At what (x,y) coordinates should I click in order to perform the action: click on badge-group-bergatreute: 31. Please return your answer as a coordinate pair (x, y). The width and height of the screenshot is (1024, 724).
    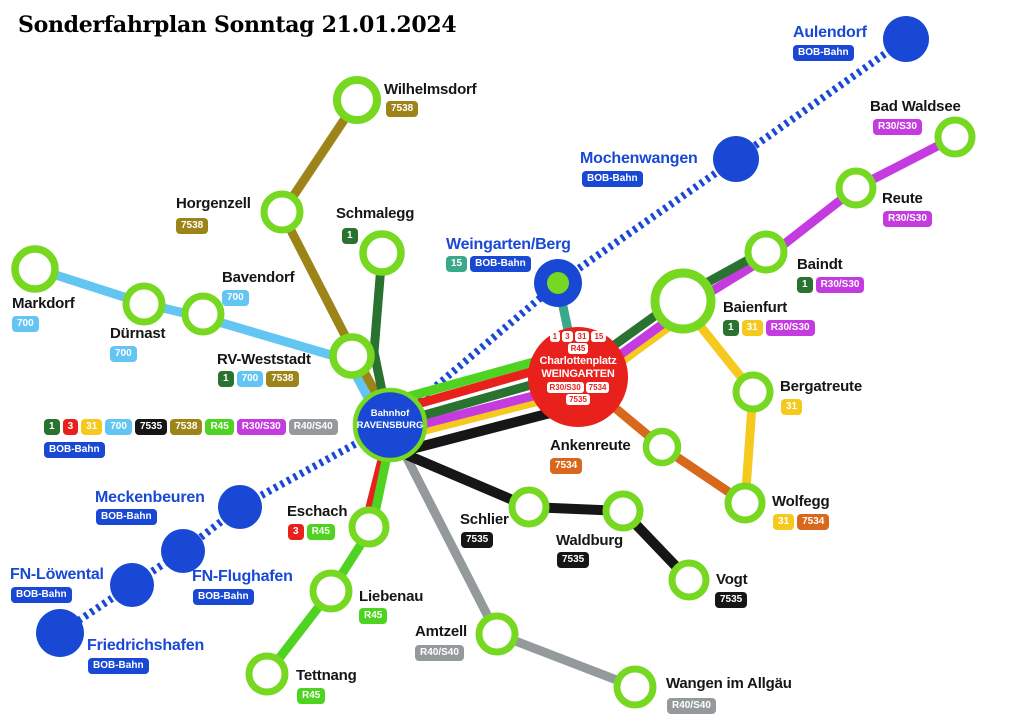
    Looking at the image, I should click on (792, 407).